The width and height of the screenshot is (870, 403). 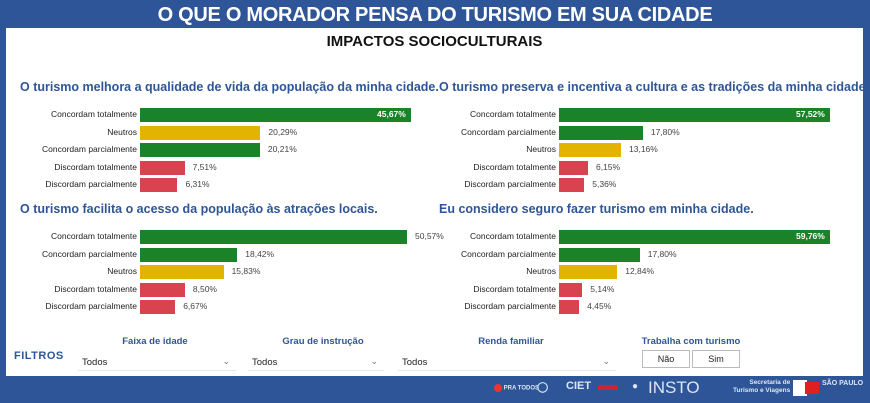 What do you see at coordinates (429, 236) in the screenshot?
I see `data-label: 50,57%` at bounding box center [429, 236].